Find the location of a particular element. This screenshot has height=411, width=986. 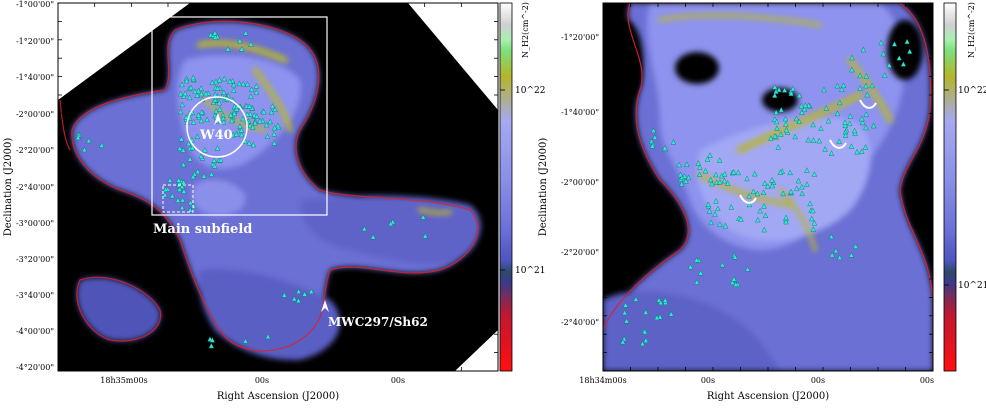

y-axis-label: Declination (J2000) is located at coordinates (543, 187).